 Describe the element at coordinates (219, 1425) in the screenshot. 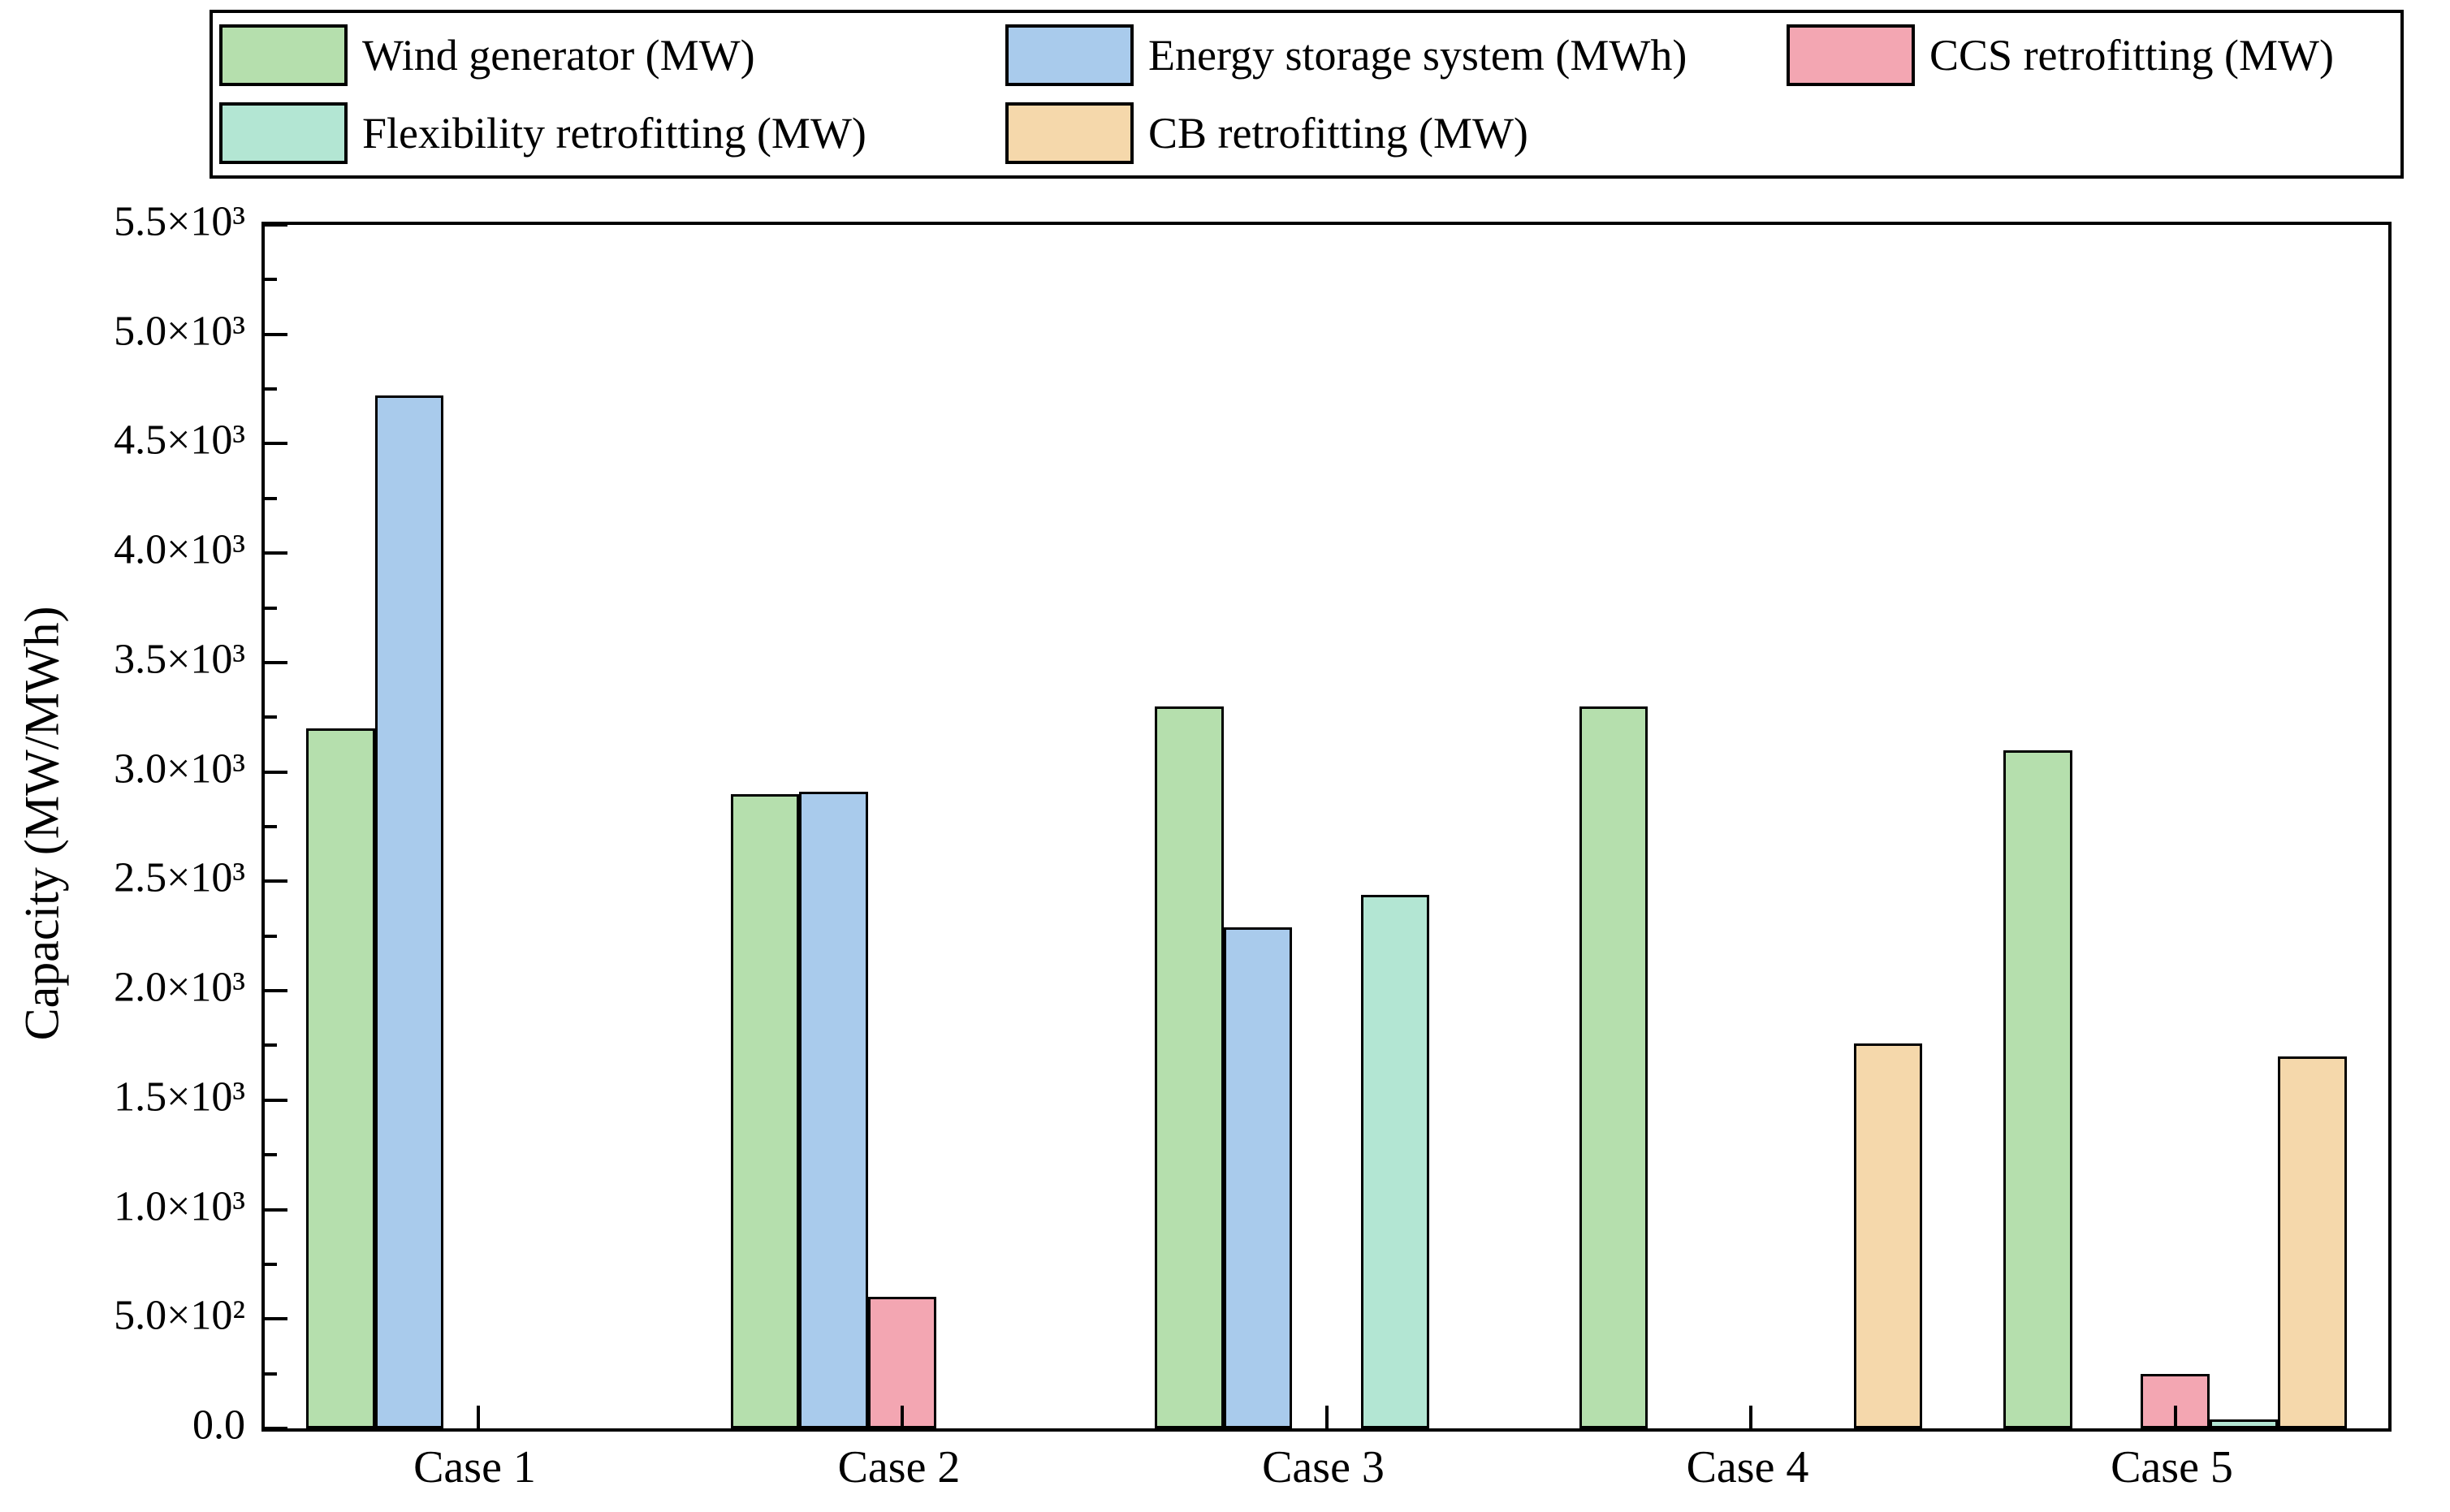

I see `y-tick-label: 0.0` at that location.